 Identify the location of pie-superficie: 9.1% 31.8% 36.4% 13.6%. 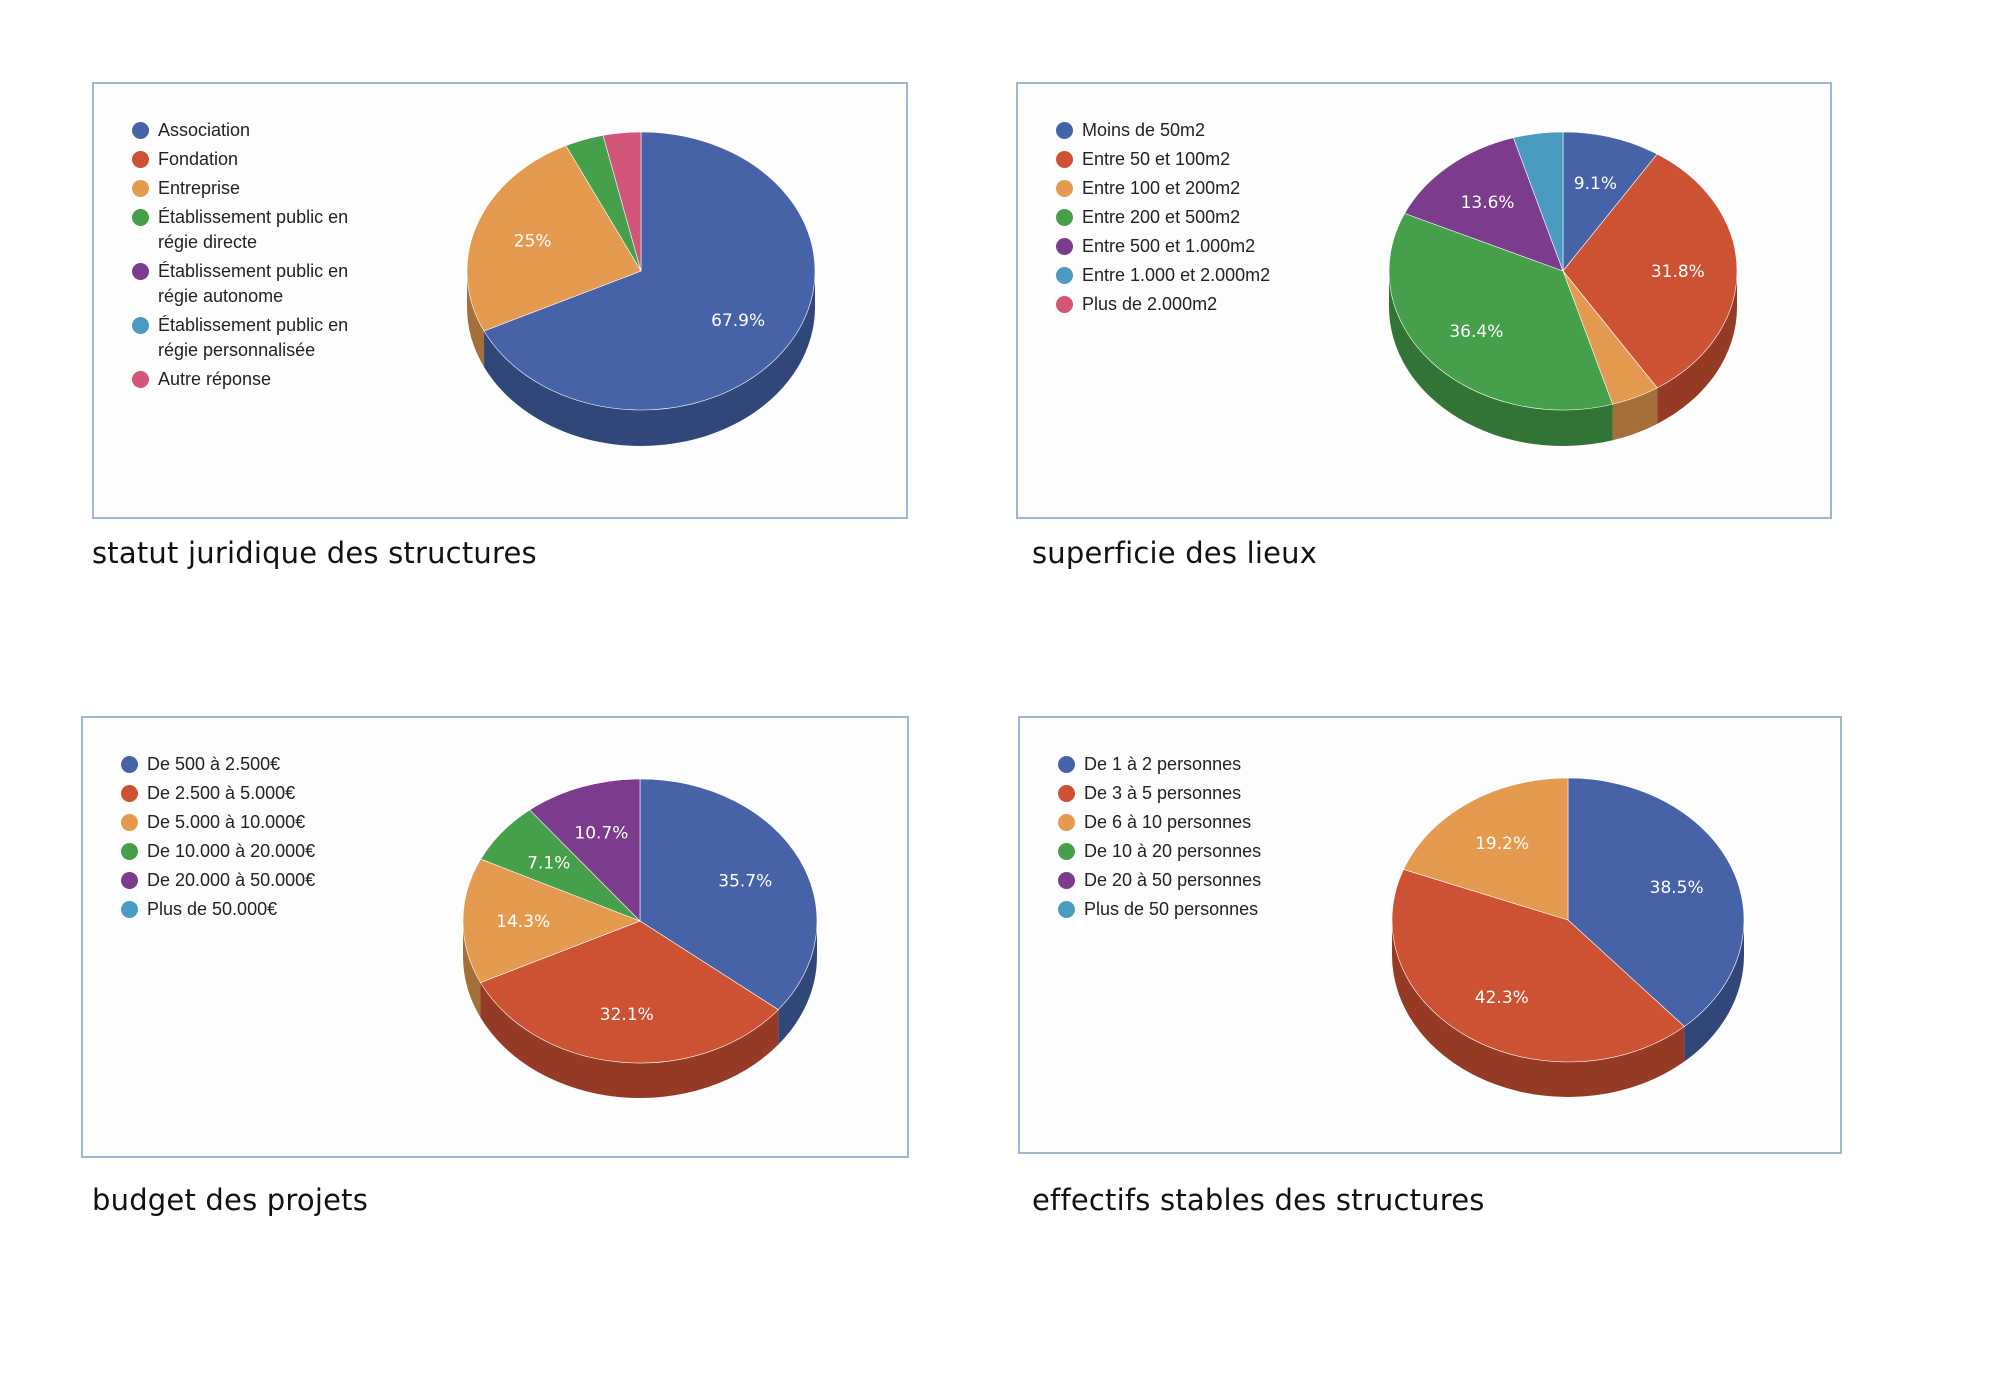
(1563, 288).